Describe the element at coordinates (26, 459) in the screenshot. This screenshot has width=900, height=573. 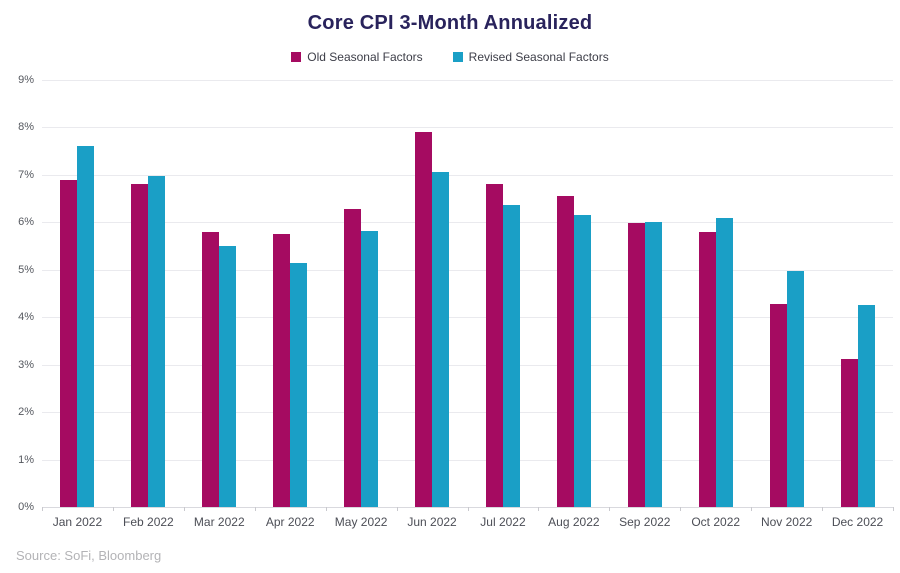
I see `y-tick-label: 1%` at that location.